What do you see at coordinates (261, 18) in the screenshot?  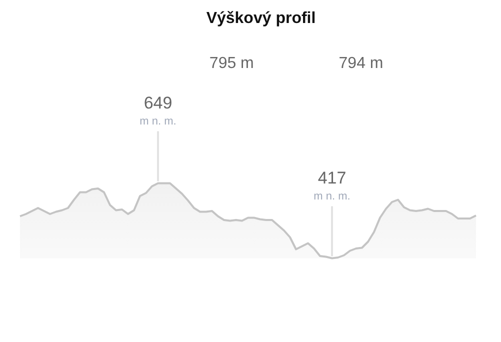 I see `chart-title: Výškový profil` at bounding box center [261, 18].